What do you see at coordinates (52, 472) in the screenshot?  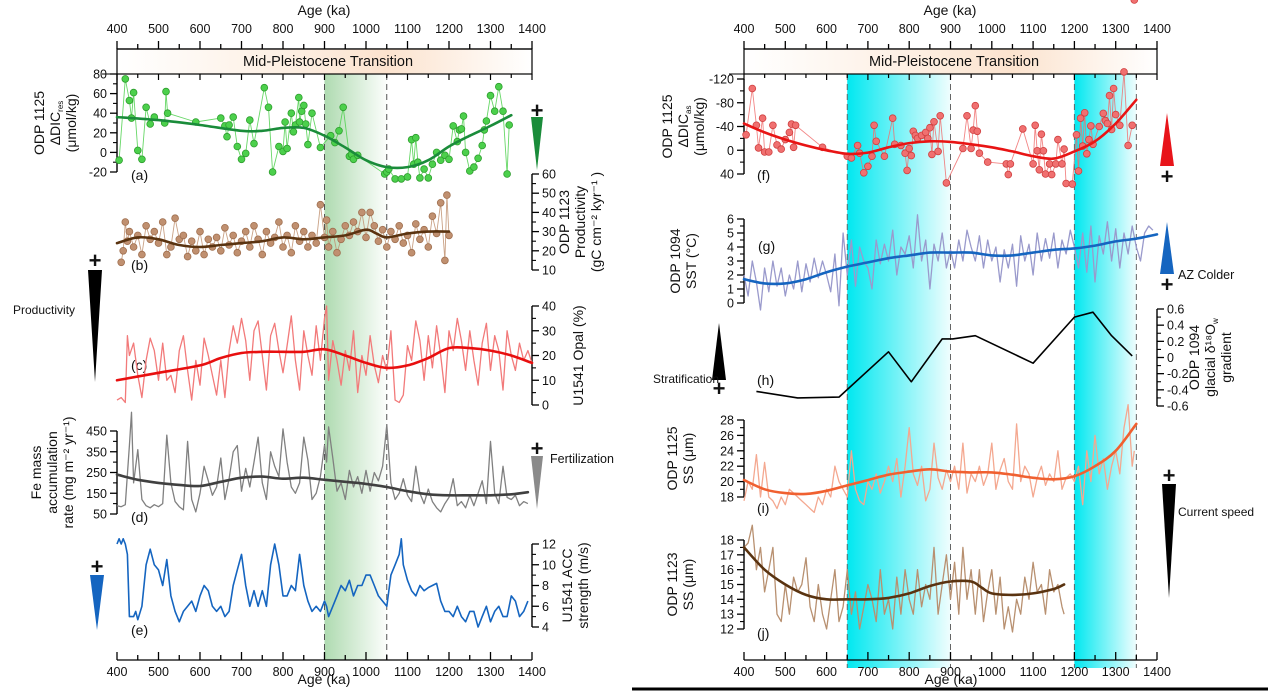 I see `y-label-line: accumulation` at bounding box center [52, 472].